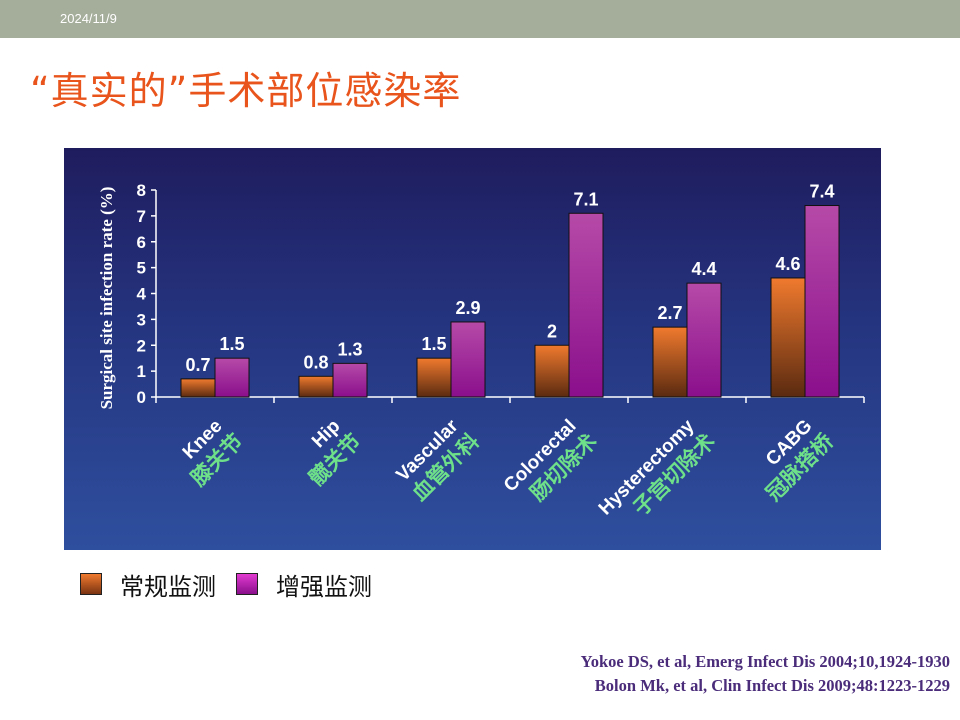 Image resolution: width=960 pixels, height=720 pixels. Describe the element at coordinates (142, 294) in the screenshot. I see `y-tick-label: 4` at that location.